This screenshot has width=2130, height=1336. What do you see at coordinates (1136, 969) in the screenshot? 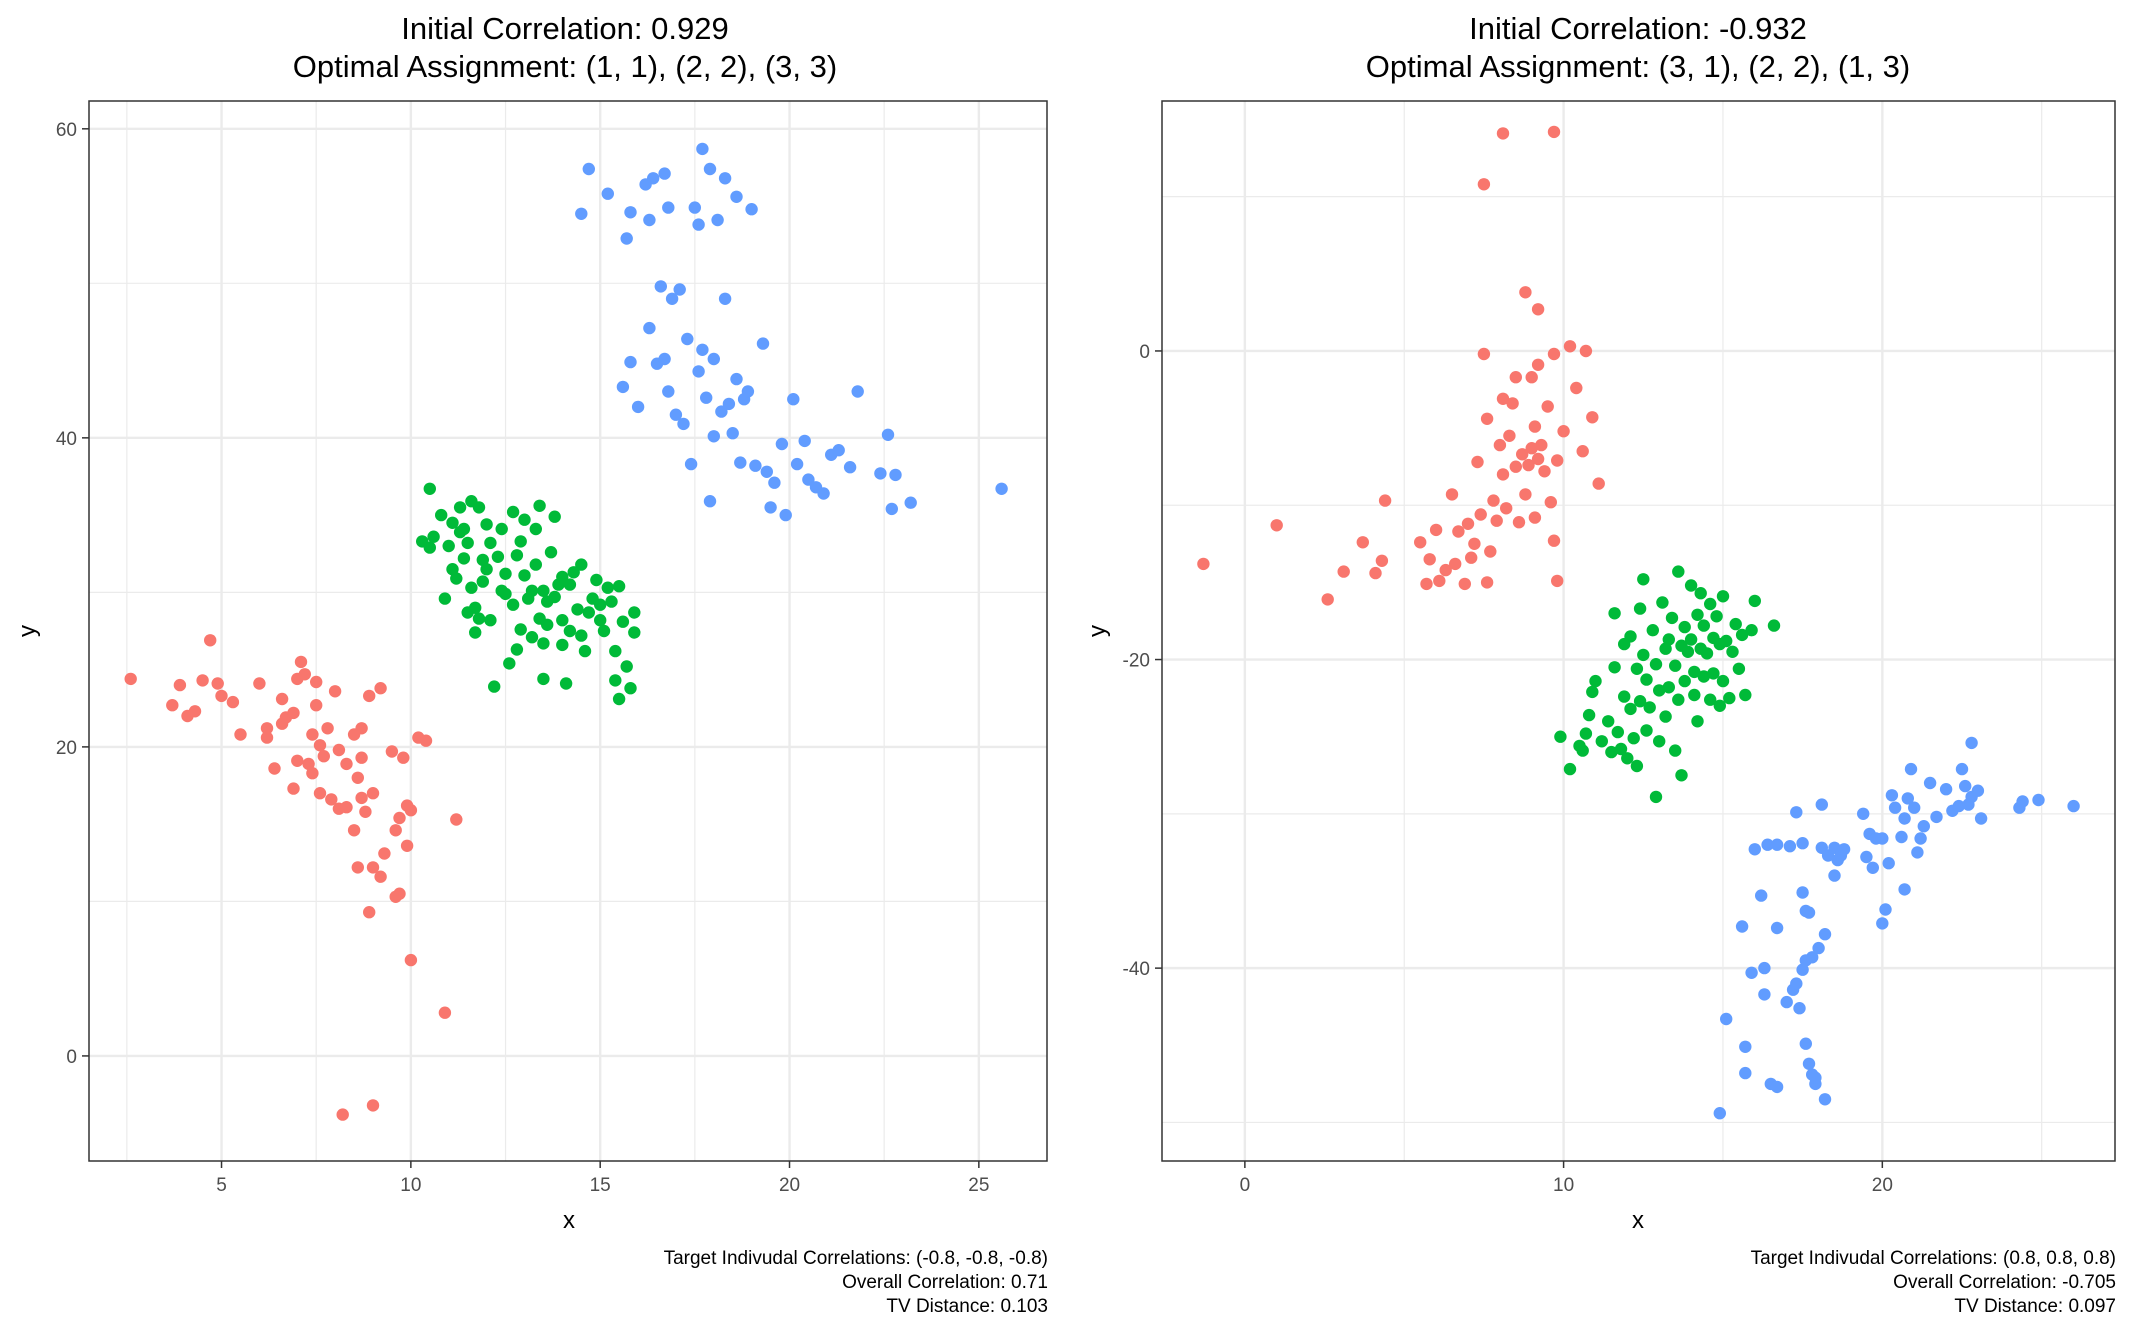
I see `y-tick-label: -40` at bounding box center [1136, 969].